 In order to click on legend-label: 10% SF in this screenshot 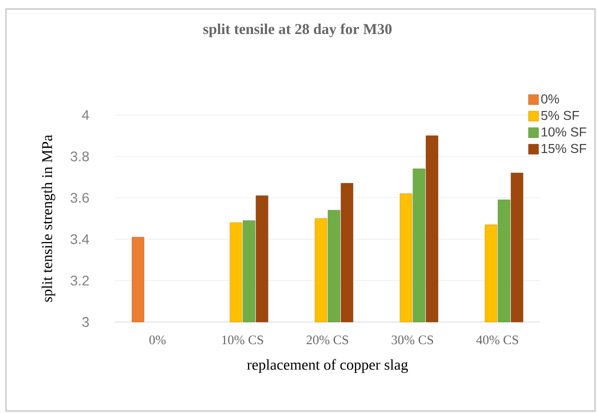, I will do `click(564, 132)`.